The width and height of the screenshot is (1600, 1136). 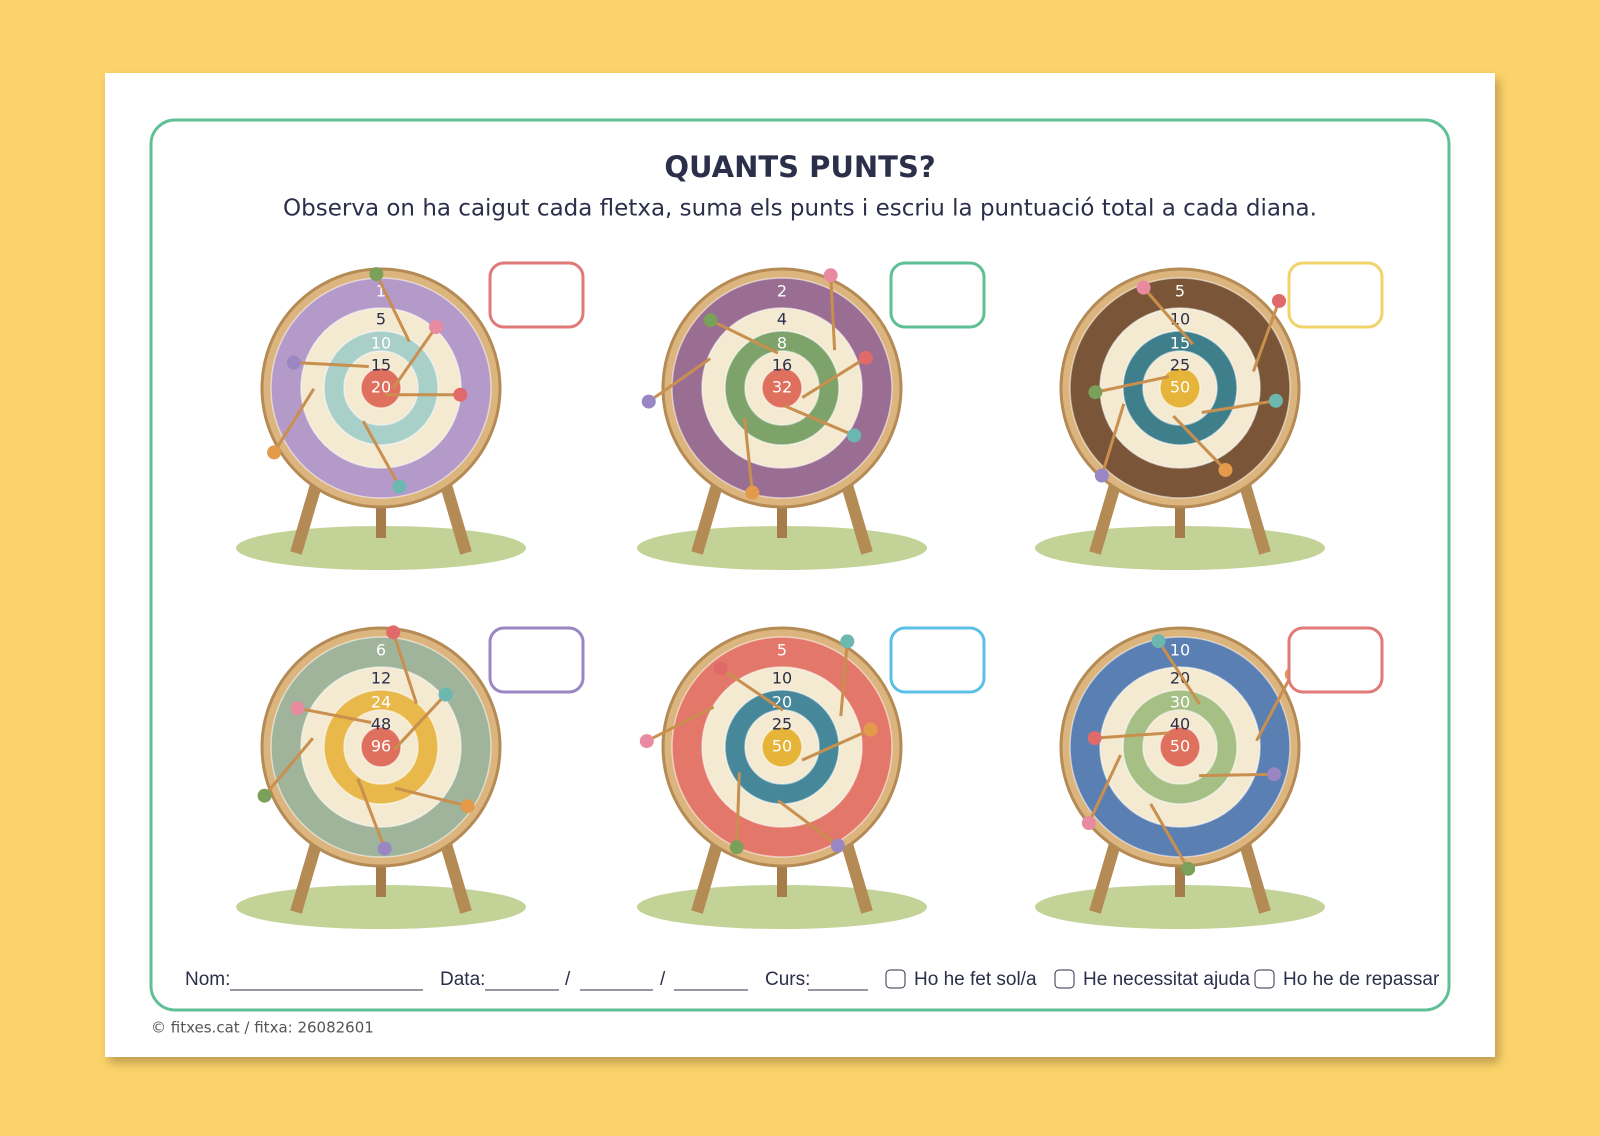 What do you see at coordinates (462, 979) in the screenshot?
I see `date-label: Data:` at bounding box center [462, 979].